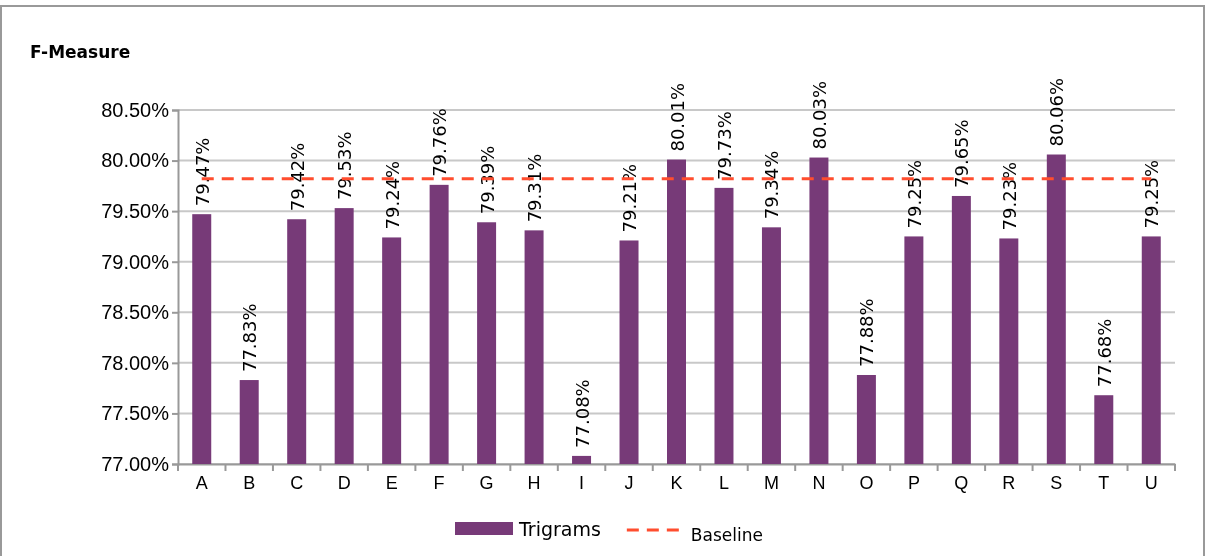 This screenshot has width=1206, height=556. Describe the element at coordinates (135, 413) in the screenshot. I see `y-tick-label: 77.50%` at that location.